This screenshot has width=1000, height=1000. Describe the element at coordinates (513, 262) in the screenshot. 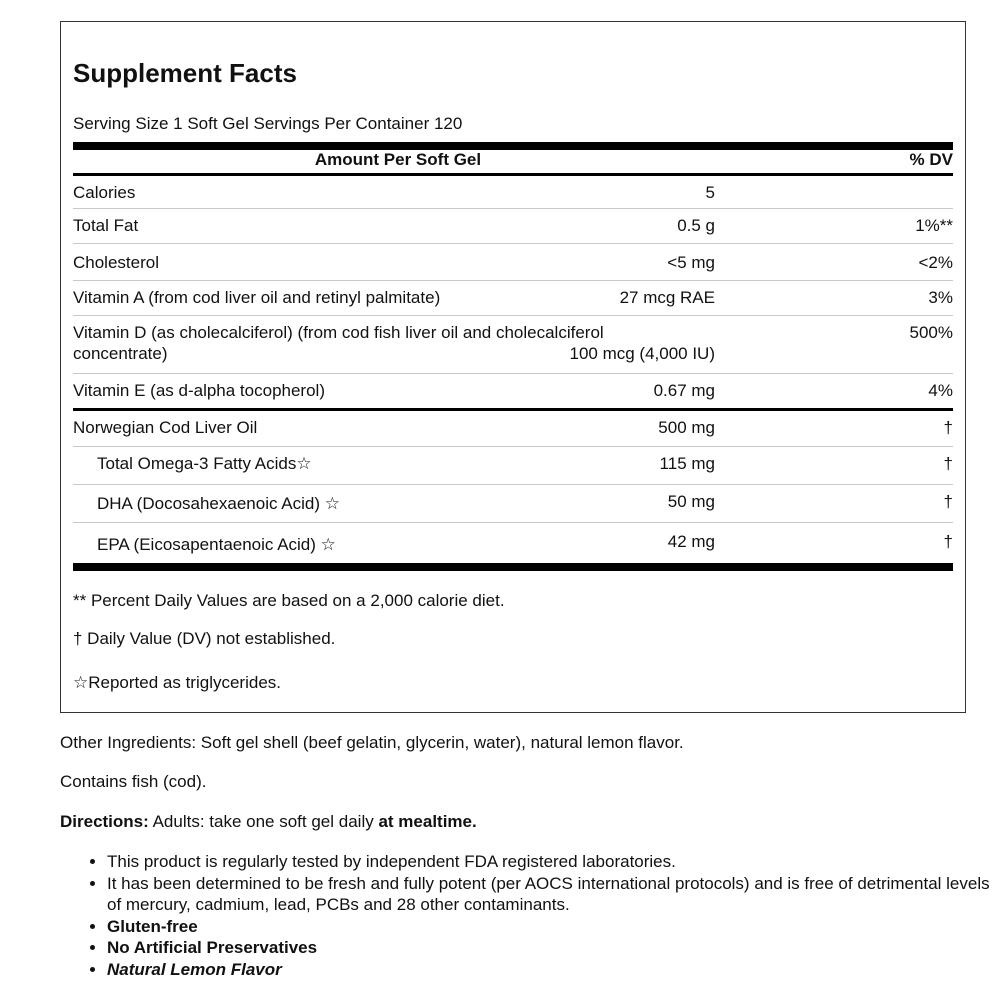

I see `table-row: Cholesterol <5 mg <2%` at that location.